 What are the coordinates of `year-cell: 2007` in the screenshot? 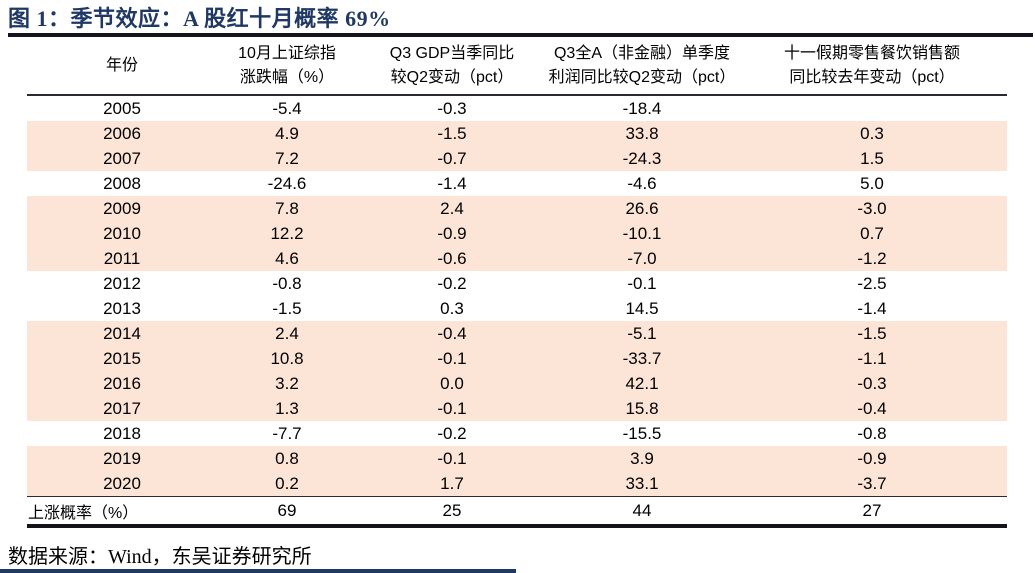 It's located at (122, 158).